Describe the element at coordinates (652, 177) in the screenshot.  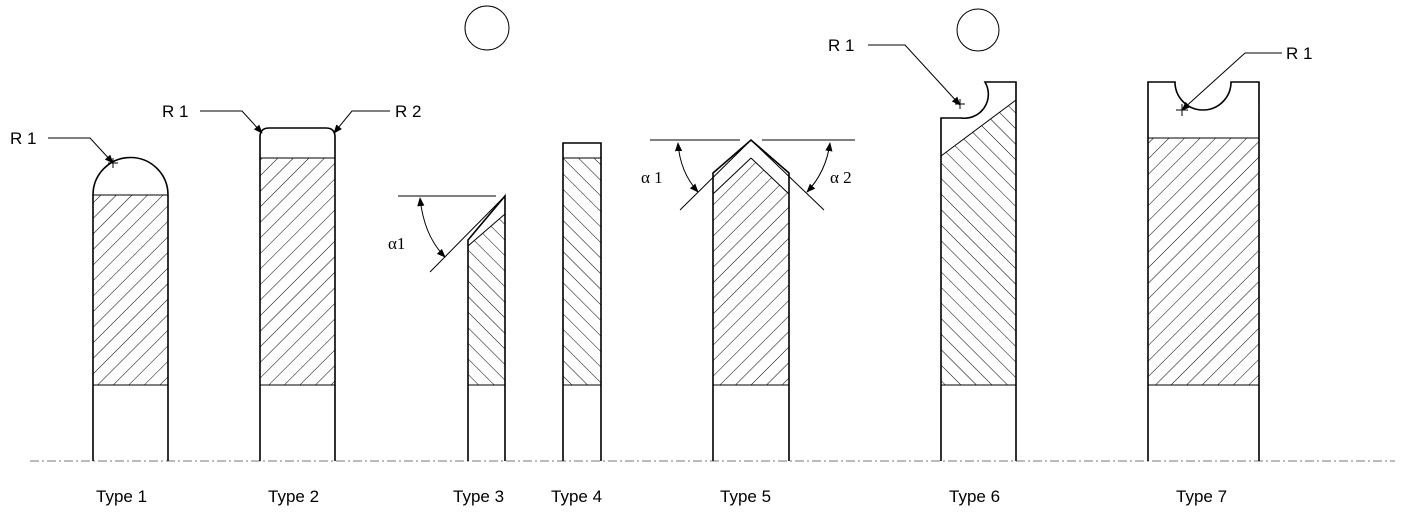
I see `type-5-alpha1-label: α 1` at that location.